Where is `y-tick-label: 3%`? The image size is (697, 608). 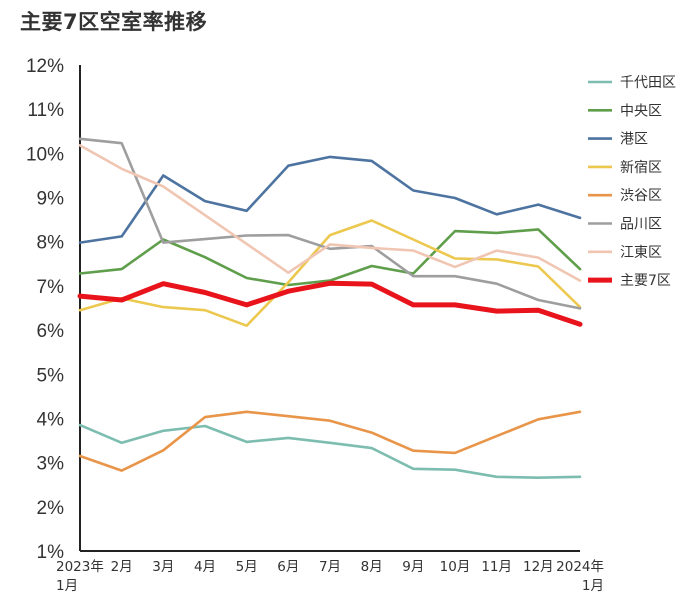
y-tick-label: 3% is located at coordinates (51, 464).